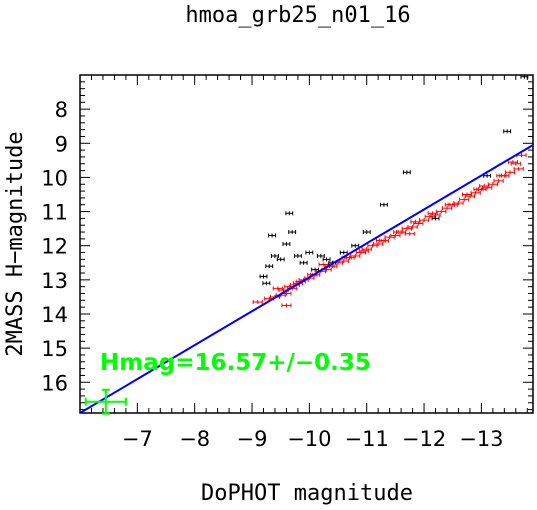 This screenshot has height=510, width=537. What do you see at coordinates (194, 439) in the screenshot?
I see `x-tick-label: −8` at bounding box center [194, 439].